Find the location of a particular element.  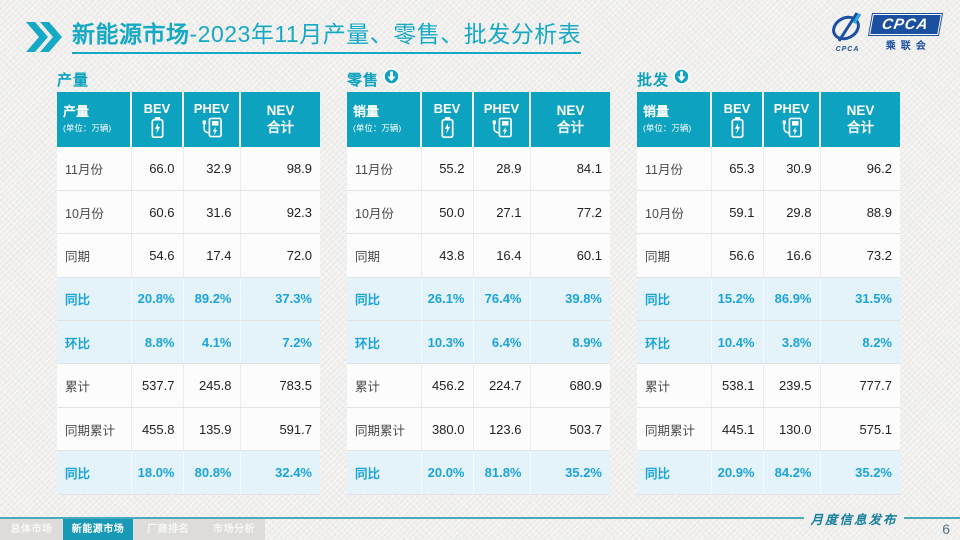

cell-value: 3.8% is located at coordinates (791, 342).